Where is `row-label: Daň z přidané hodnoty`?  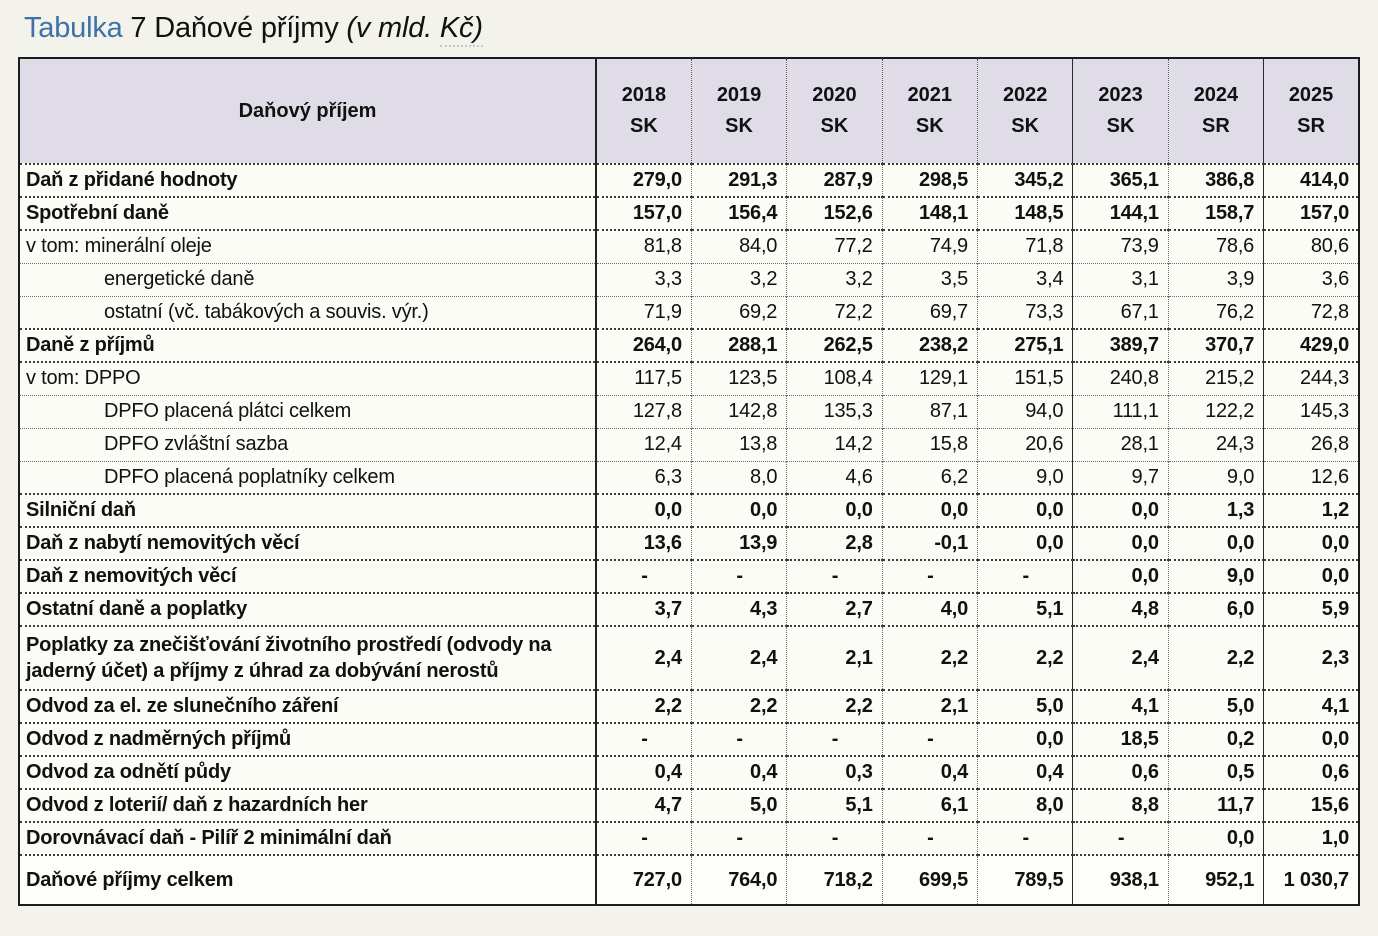
row-label: Daň z přidané hodnoty is located at coordinates (307, 180).